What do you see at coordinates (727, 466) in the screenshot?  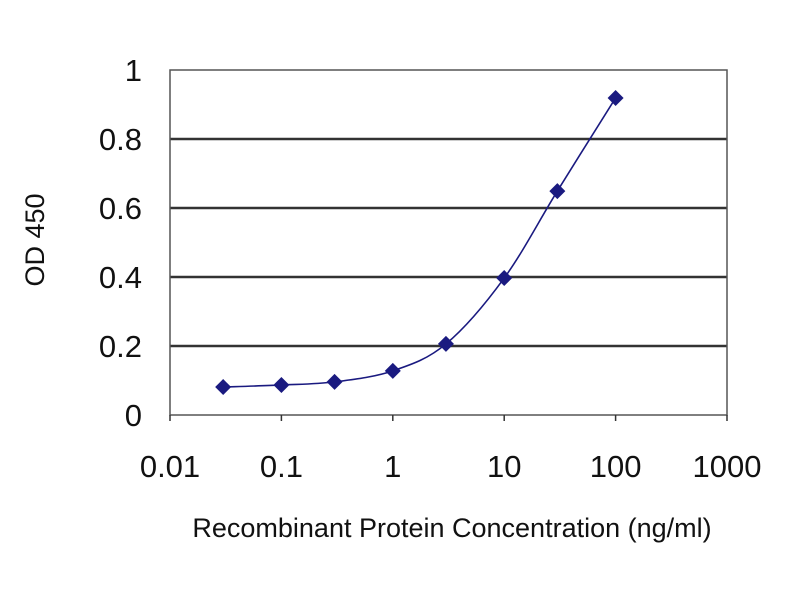 I see `x-tick-label: 1000` at bounding box center [727, 466].